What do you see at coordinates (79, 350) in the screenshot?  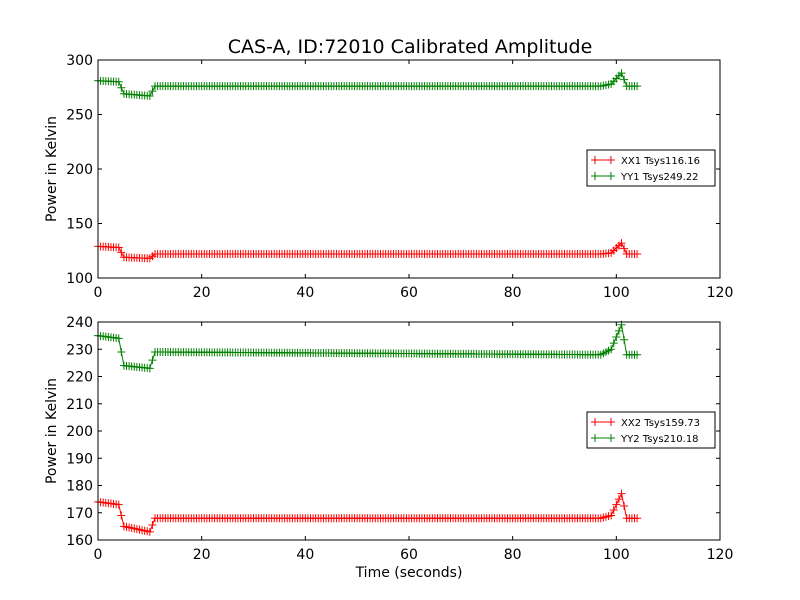 I see `y-tick-label: 230` at bounding box center [79, 350].